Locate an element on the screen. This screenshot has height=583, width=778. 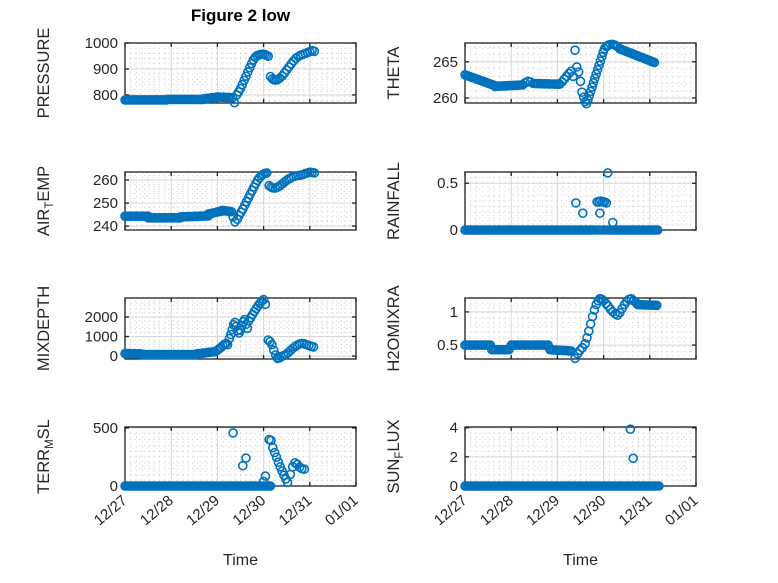
y-axis-label-theta: THETA is located at coordinates (394, 73).